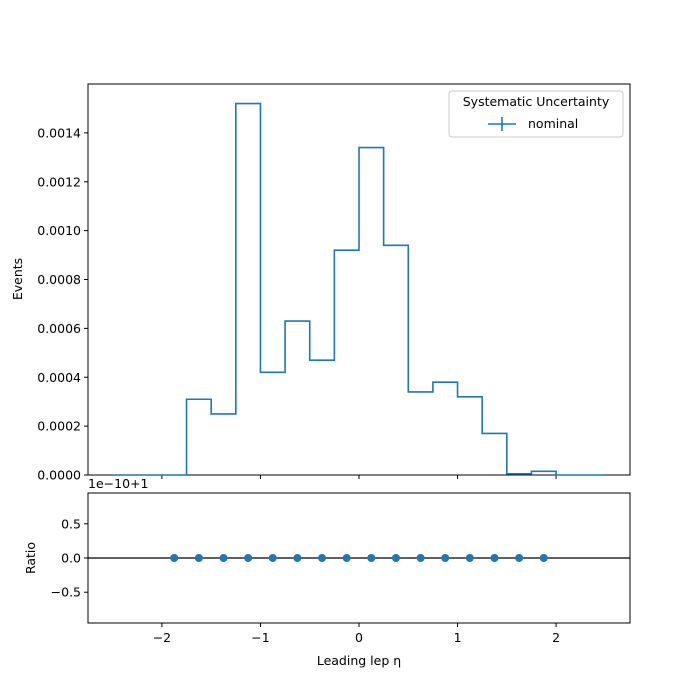  What do you see at coordinates (359, 558) in the screenshot?
I see `ratio-points` at bounding box center [359, 558].